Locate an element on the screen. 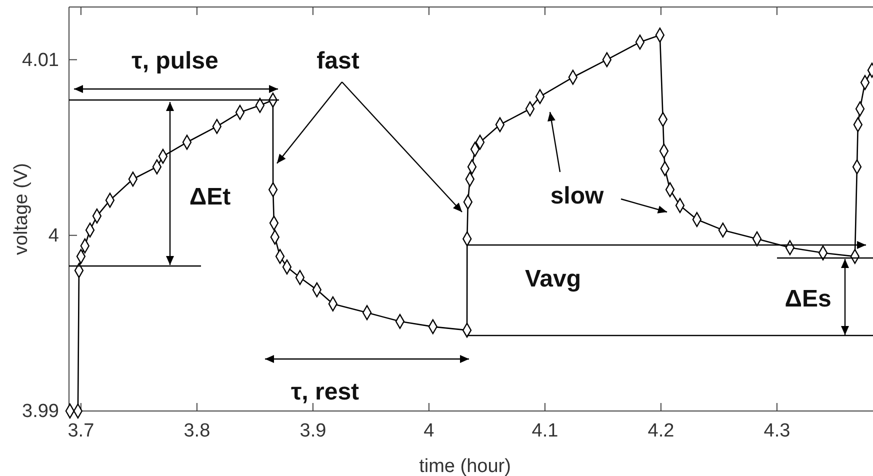  annotation: fast is located at coordinates (338, 60).